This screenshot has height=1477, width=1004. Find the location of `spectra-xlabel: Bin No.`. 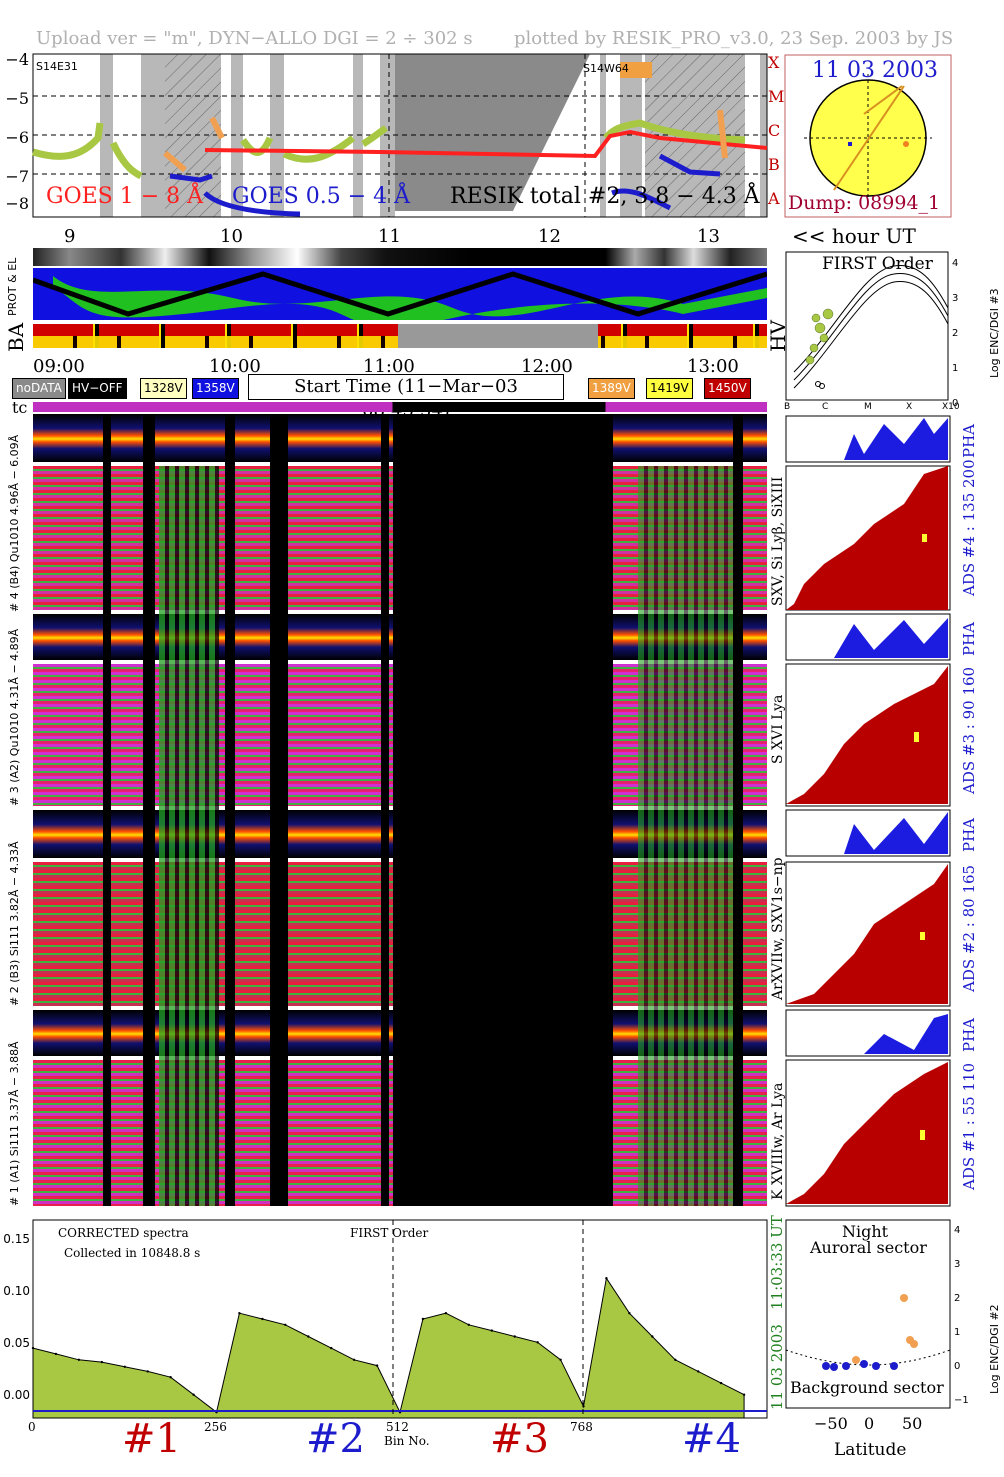

spectra-xlabel: Bin No. is located at coordinates (407, 1441).